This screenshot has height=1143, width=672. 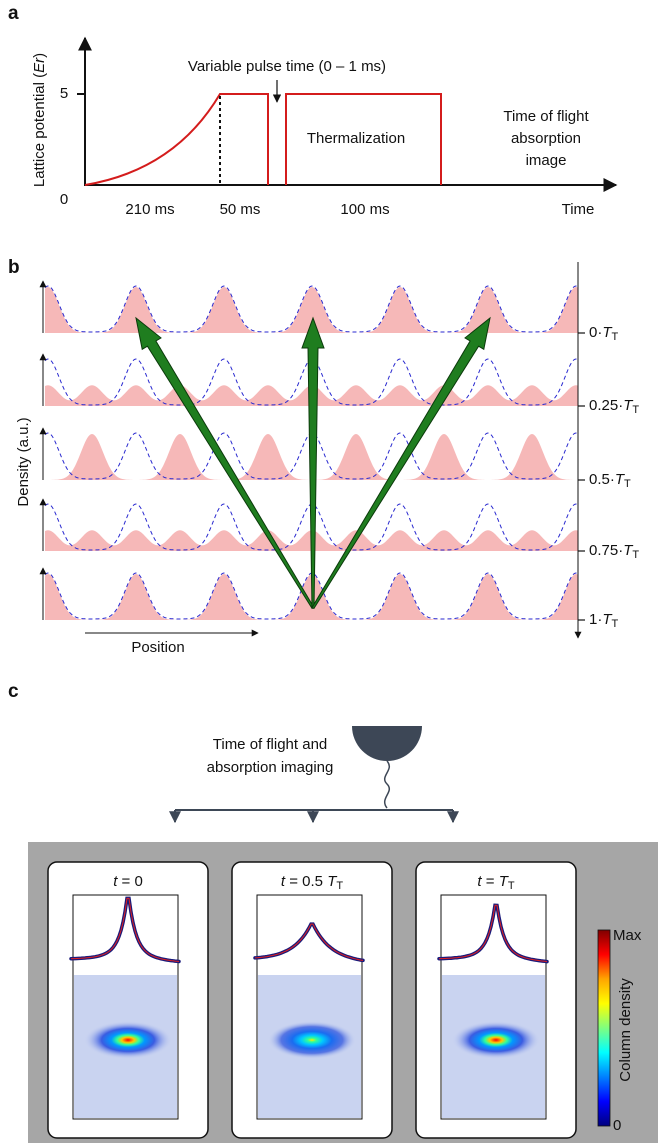 I want to click on detector-label: absorption imaging, so click(x=270, y=767).